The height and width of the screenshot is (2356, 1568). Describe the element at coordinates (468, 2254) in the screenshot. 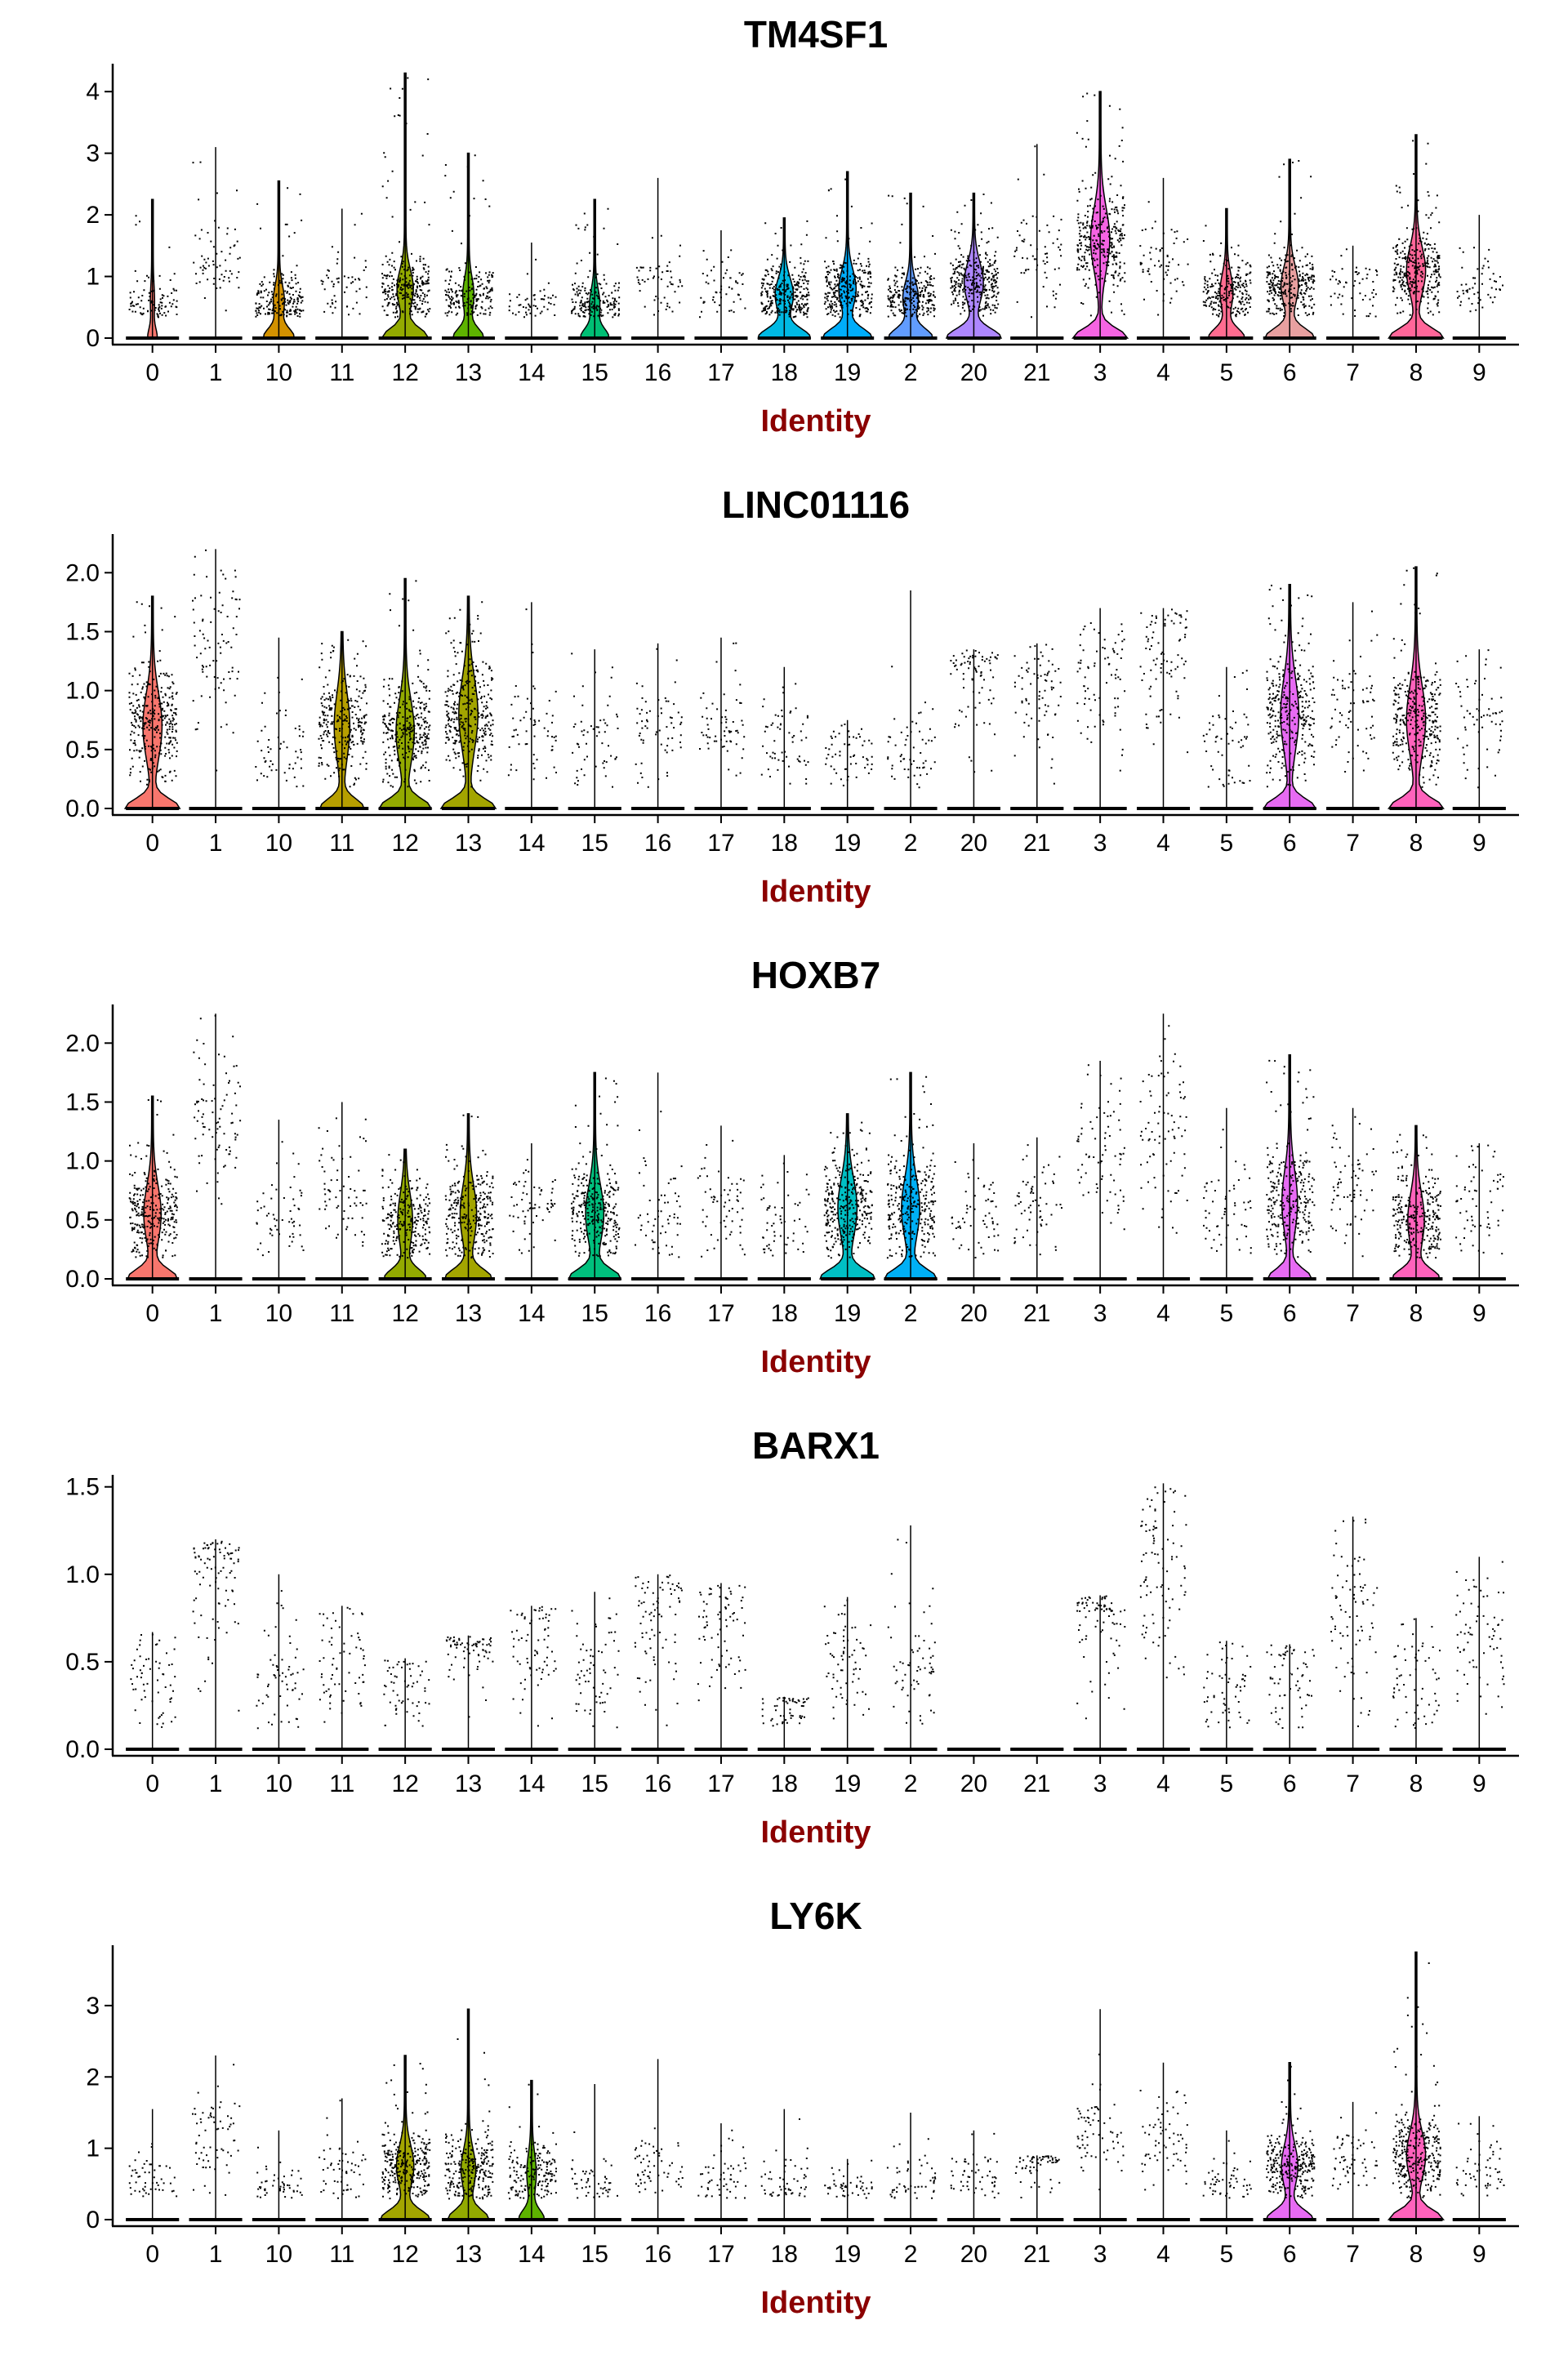

I see `x-tick-label: 13` at that location.